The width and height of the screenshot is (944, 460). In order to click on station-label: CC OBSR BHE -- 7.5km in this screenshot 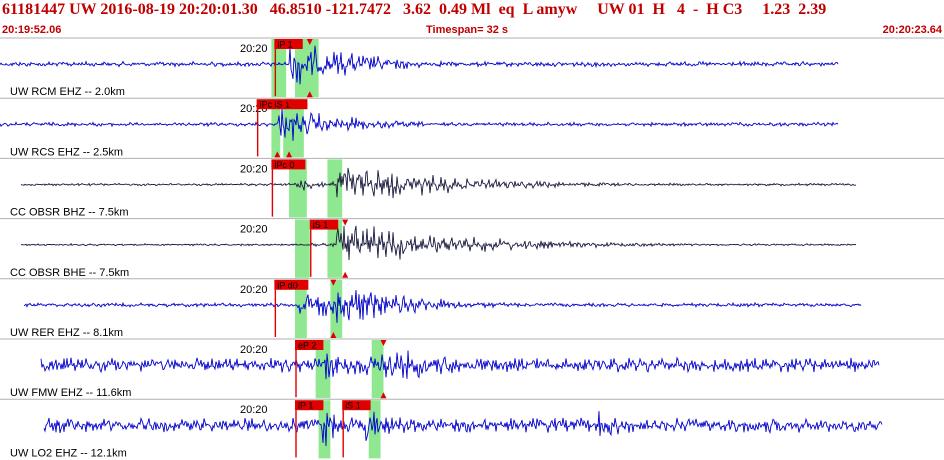, I will do `click(69, 273)`.